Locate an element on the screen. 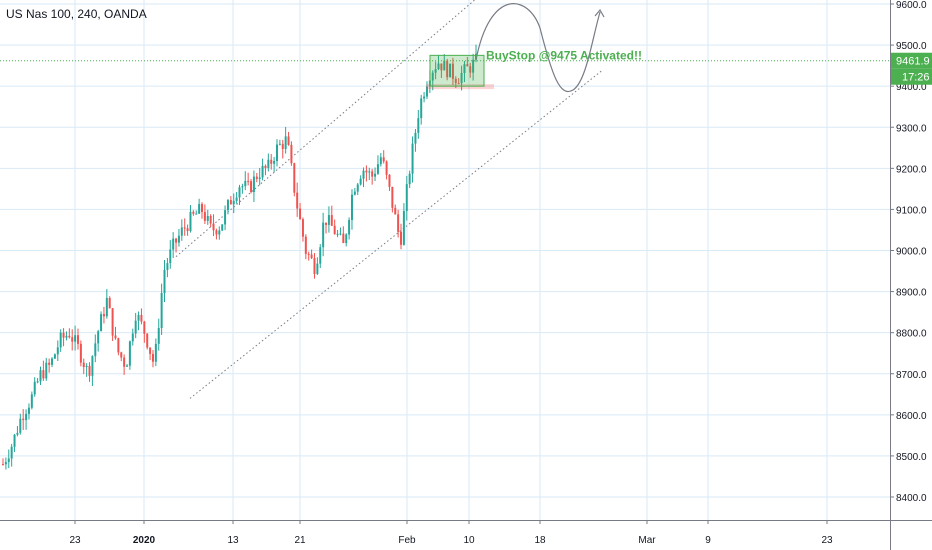 The width and height of the screenshot is (932, 550). projection-curve is located at coordinates (540, 48).